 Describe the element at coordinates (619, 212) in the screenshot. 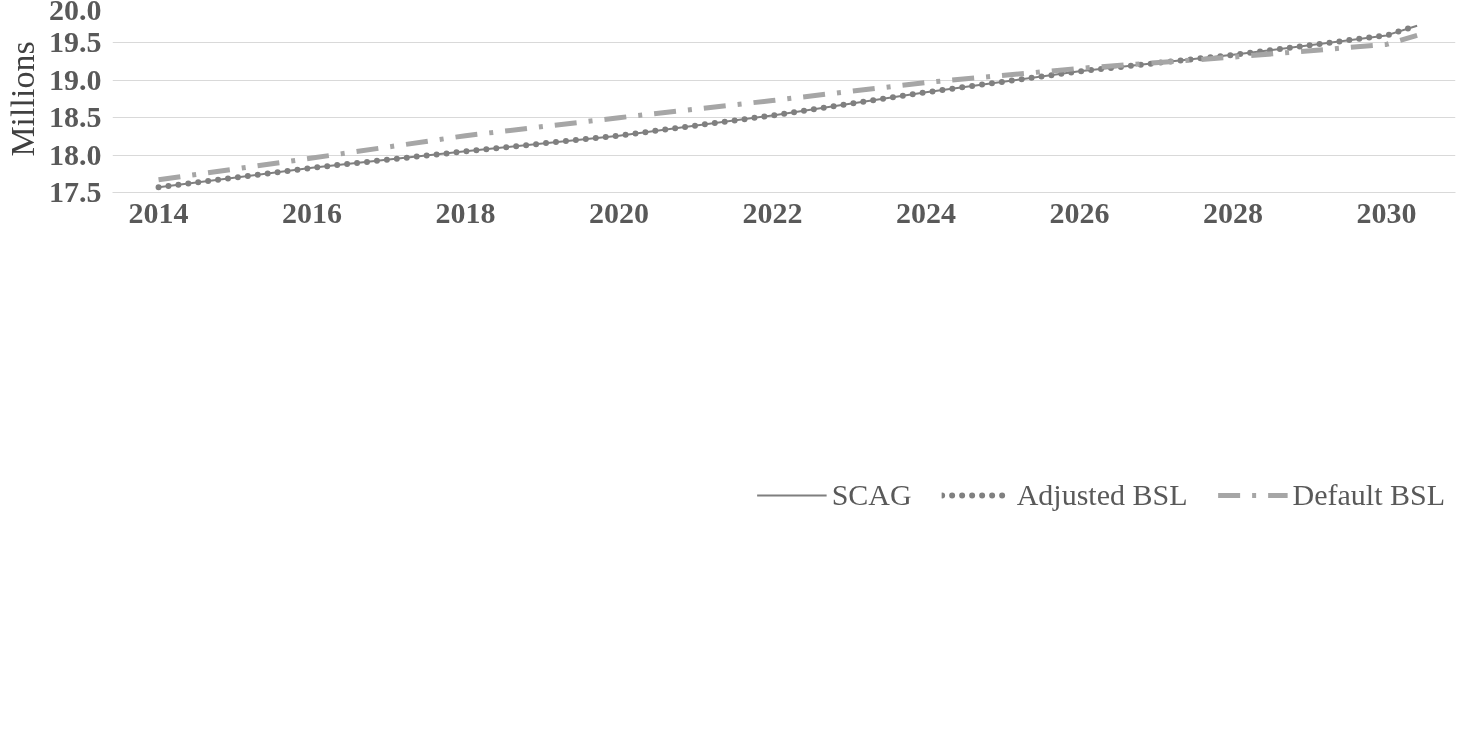

I see `x-tick-label: 2020` at that location.